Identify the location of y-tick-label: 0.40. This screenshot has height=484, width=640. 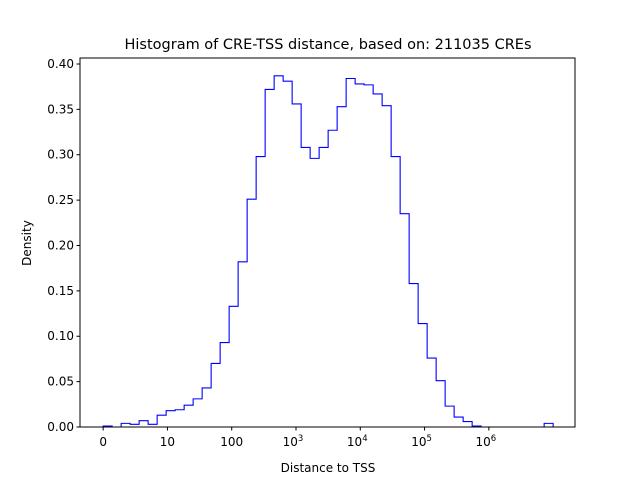
(60, 64).